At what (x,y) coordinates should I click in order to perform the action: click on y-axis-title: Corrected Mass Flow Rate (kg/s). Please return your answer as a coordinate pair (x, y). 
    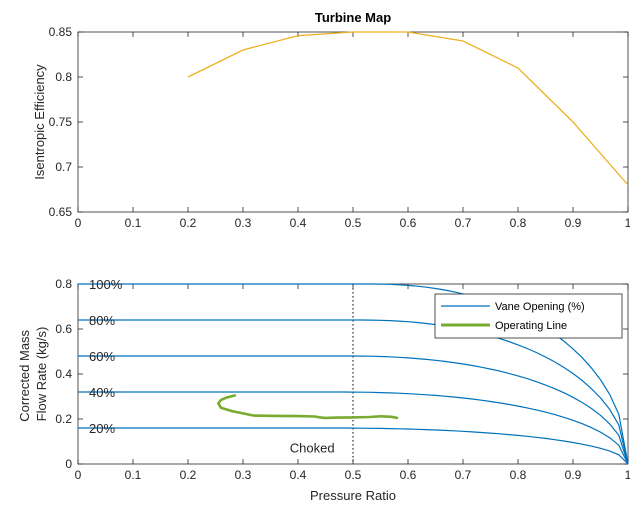
    Looking at the image, I should click on (33, 373).